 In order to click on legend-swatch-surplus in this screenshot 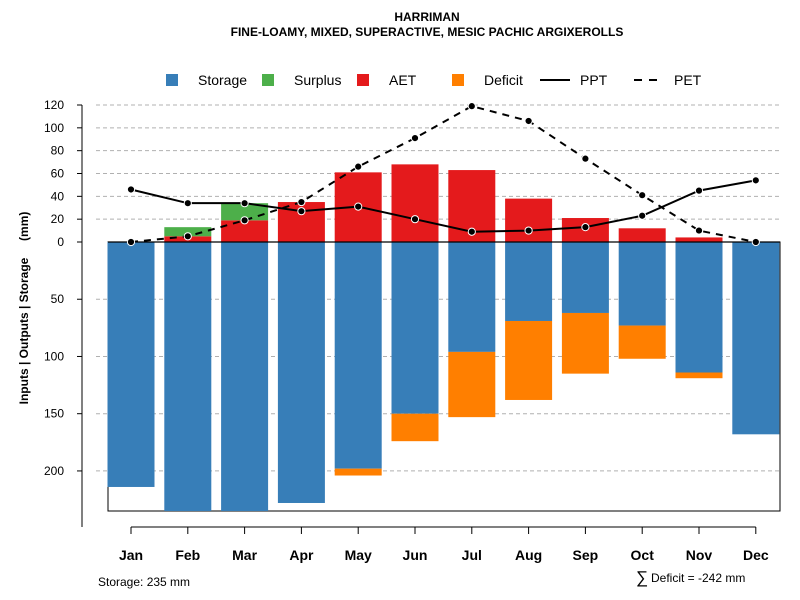, I will do `click(268, 80)`.